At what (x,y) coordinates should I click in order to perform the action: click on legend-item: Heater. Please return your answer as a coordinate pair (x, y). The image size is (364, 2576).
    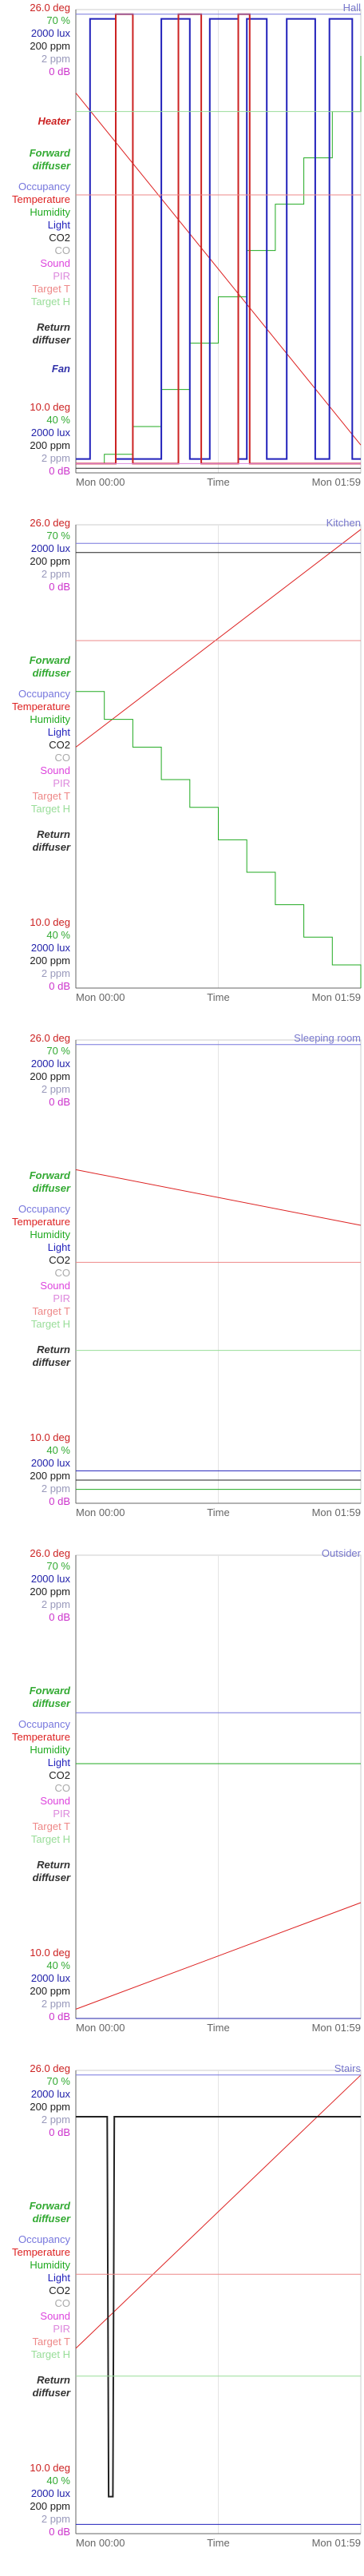
    Looking at the image, I should click on (54, 121).